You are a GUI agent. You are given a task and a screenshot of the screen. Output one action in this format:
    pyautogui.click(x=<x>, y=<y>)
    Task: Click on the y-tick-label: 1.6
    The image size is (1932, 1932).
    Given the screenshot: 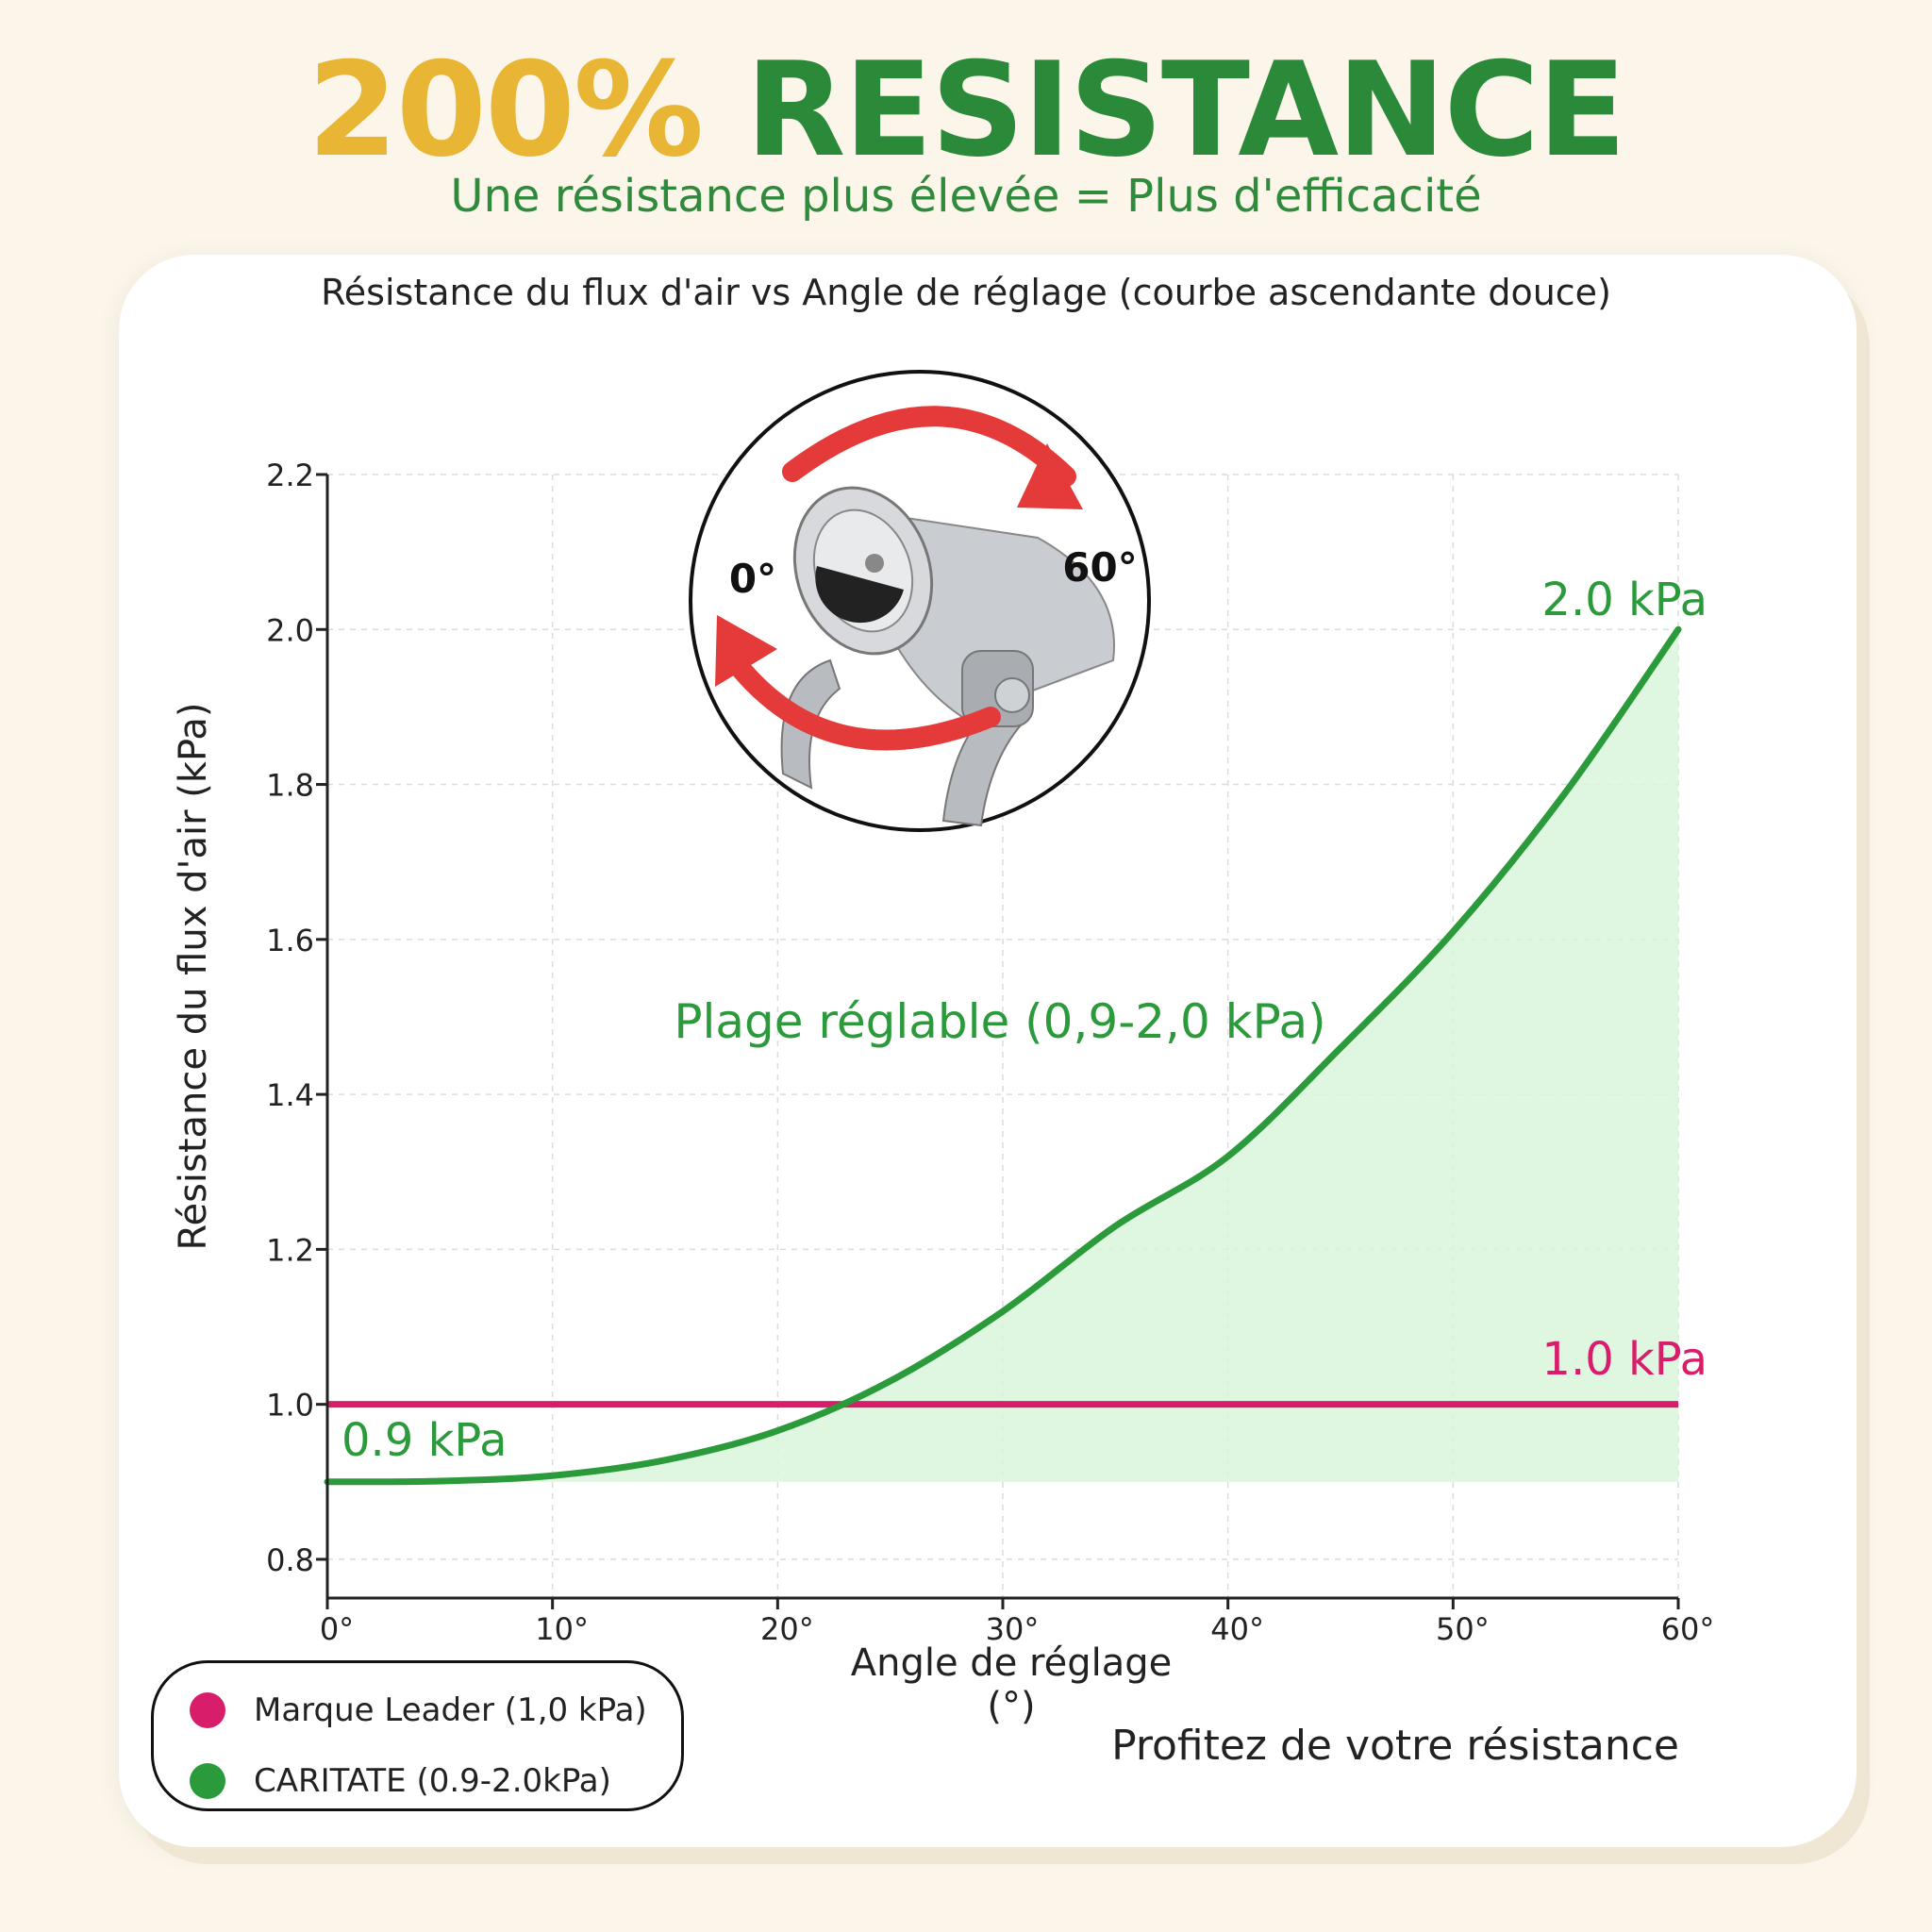 What is the action you would take?
    pyautogui.click(x=290, y=941)
    